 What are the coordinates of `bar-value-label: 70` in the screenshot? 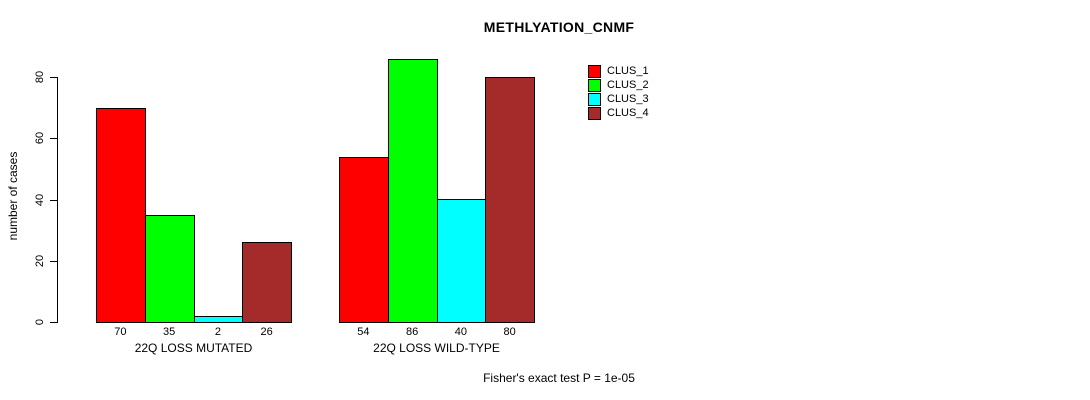 It's located at (120, 332).